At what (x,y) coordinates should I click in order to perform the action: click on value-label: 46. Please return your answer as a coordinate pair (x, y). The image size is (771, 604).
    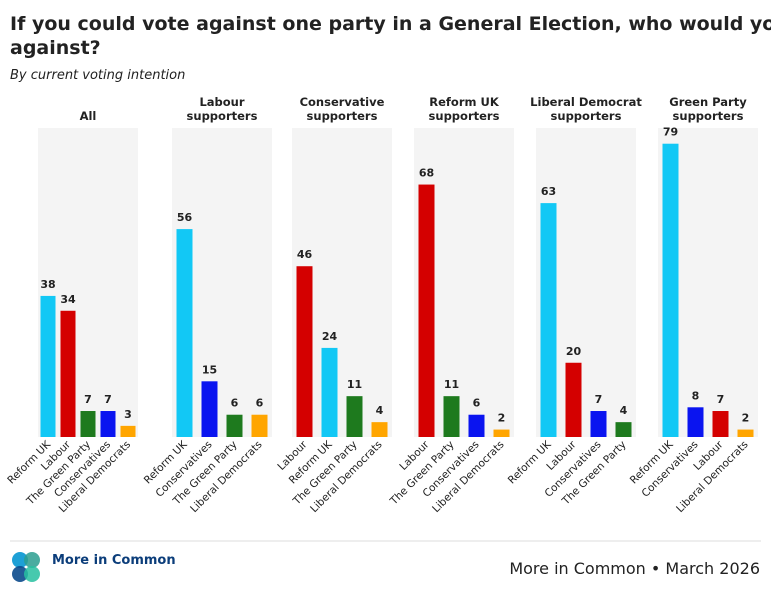
    Looking at the image, I should click on (305, 254).